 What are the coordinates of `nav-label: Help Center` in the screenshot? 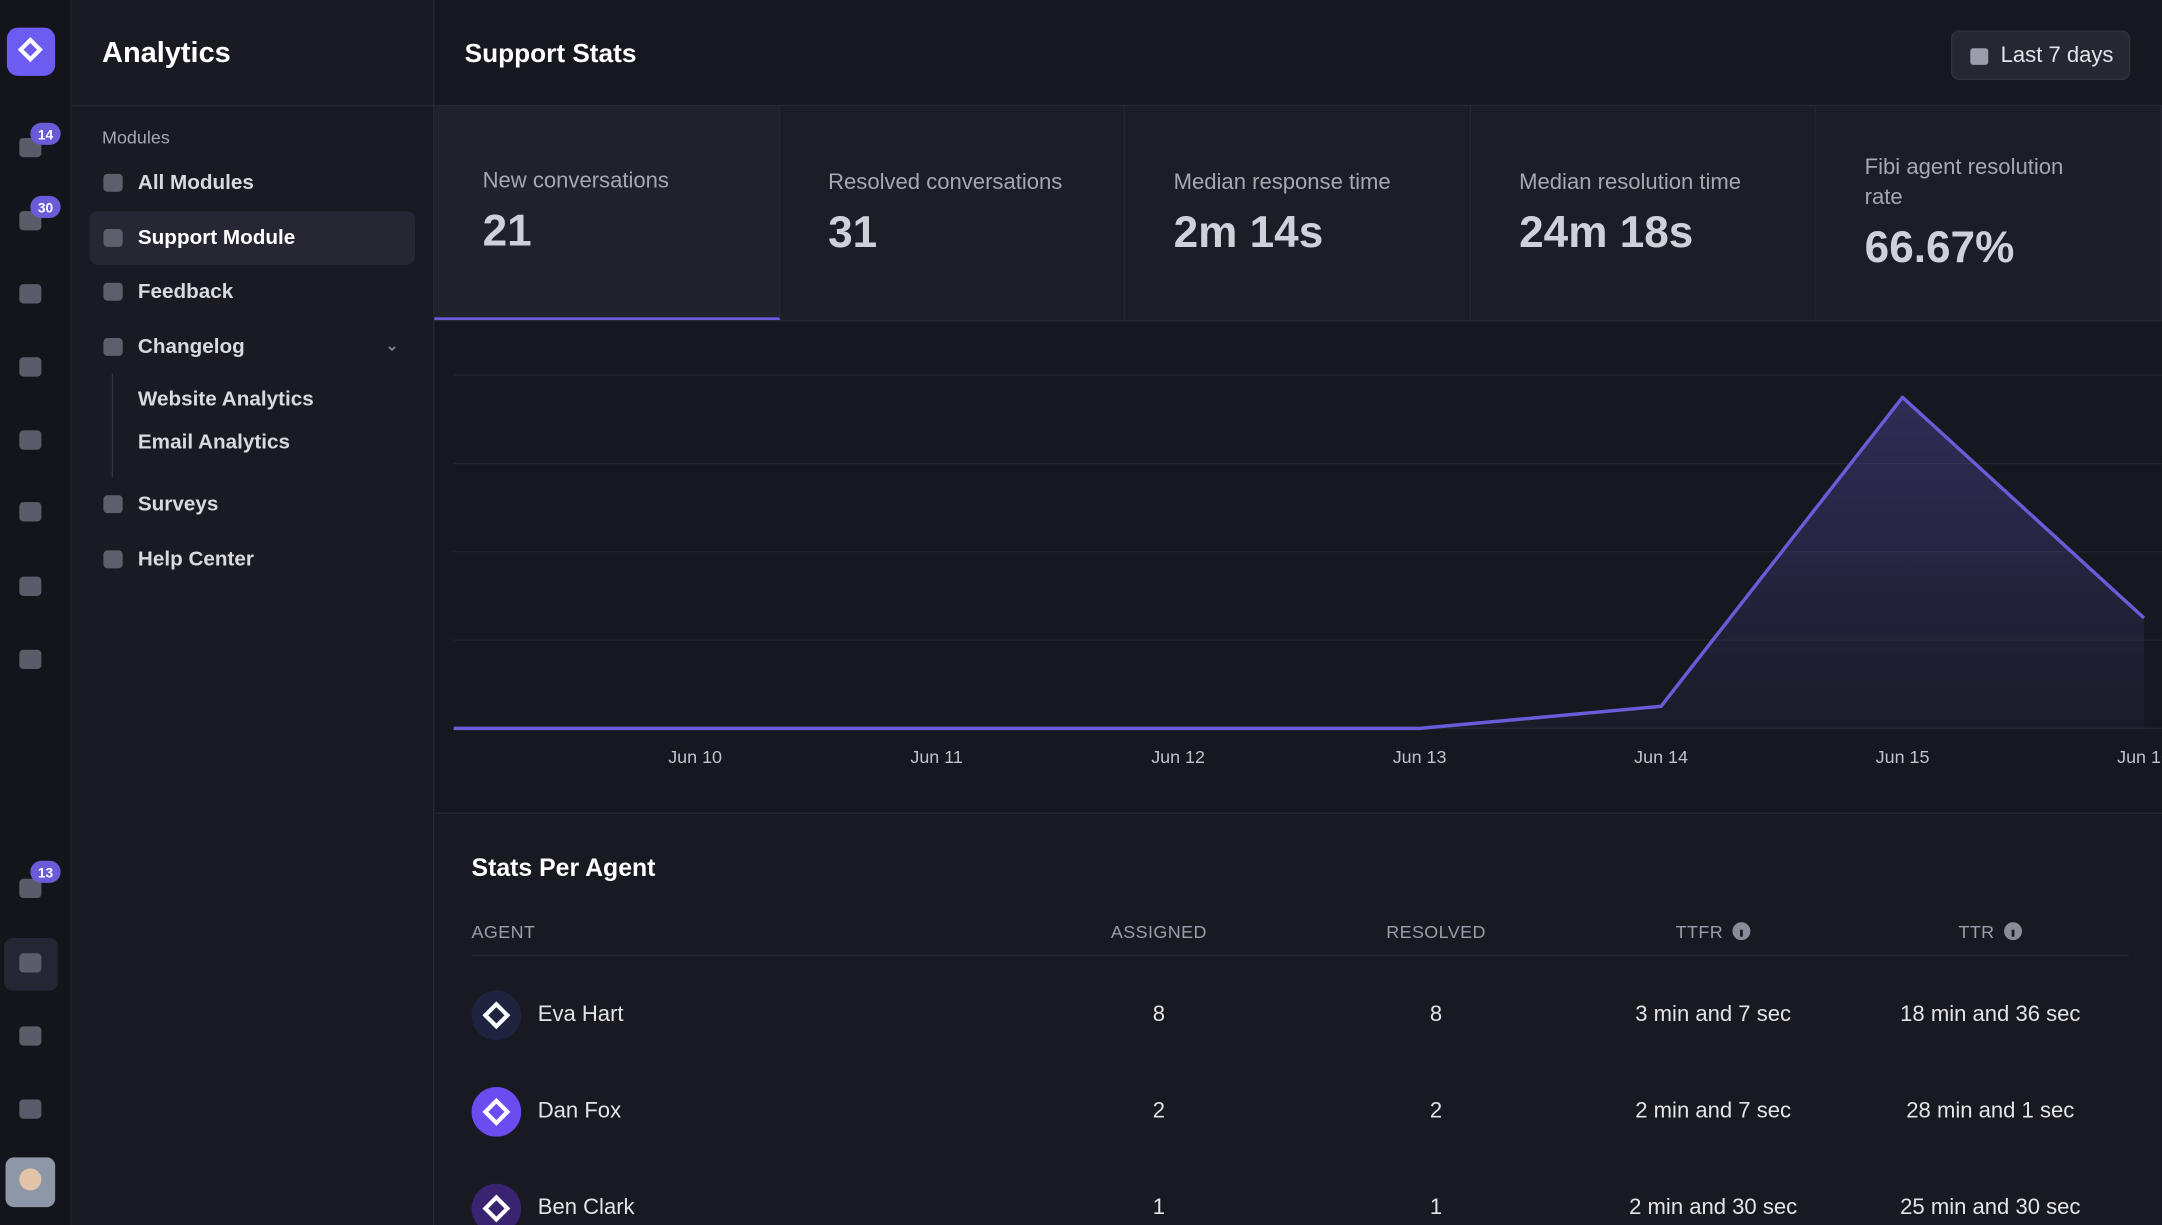 It's located at (195, 558).